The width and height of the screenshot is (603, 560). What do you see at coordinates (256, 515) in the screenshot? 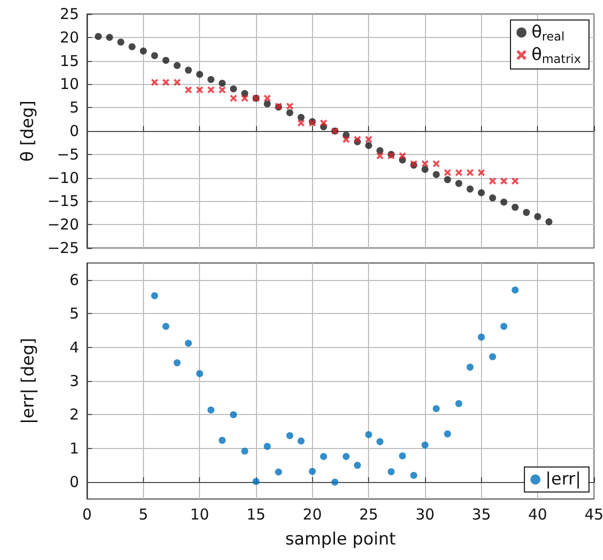
I see `x-tick-label: 15` at bounding box center [256, 515].